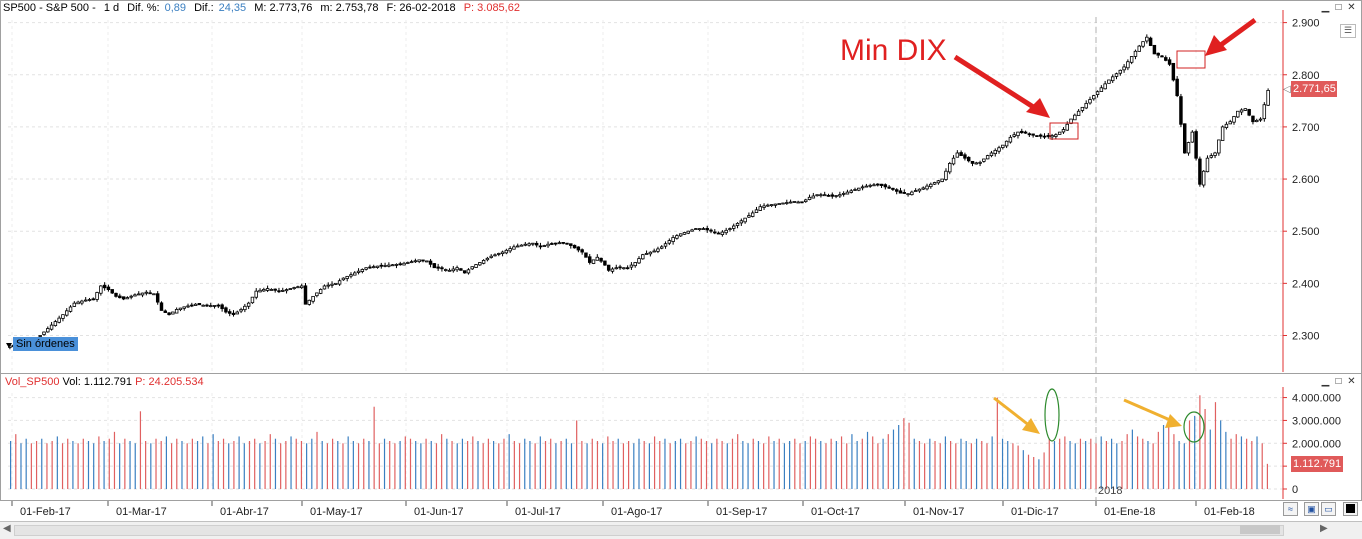 The image size is (1362, 539). I want to click on dif-label: Dif.:, so click(204, 8).